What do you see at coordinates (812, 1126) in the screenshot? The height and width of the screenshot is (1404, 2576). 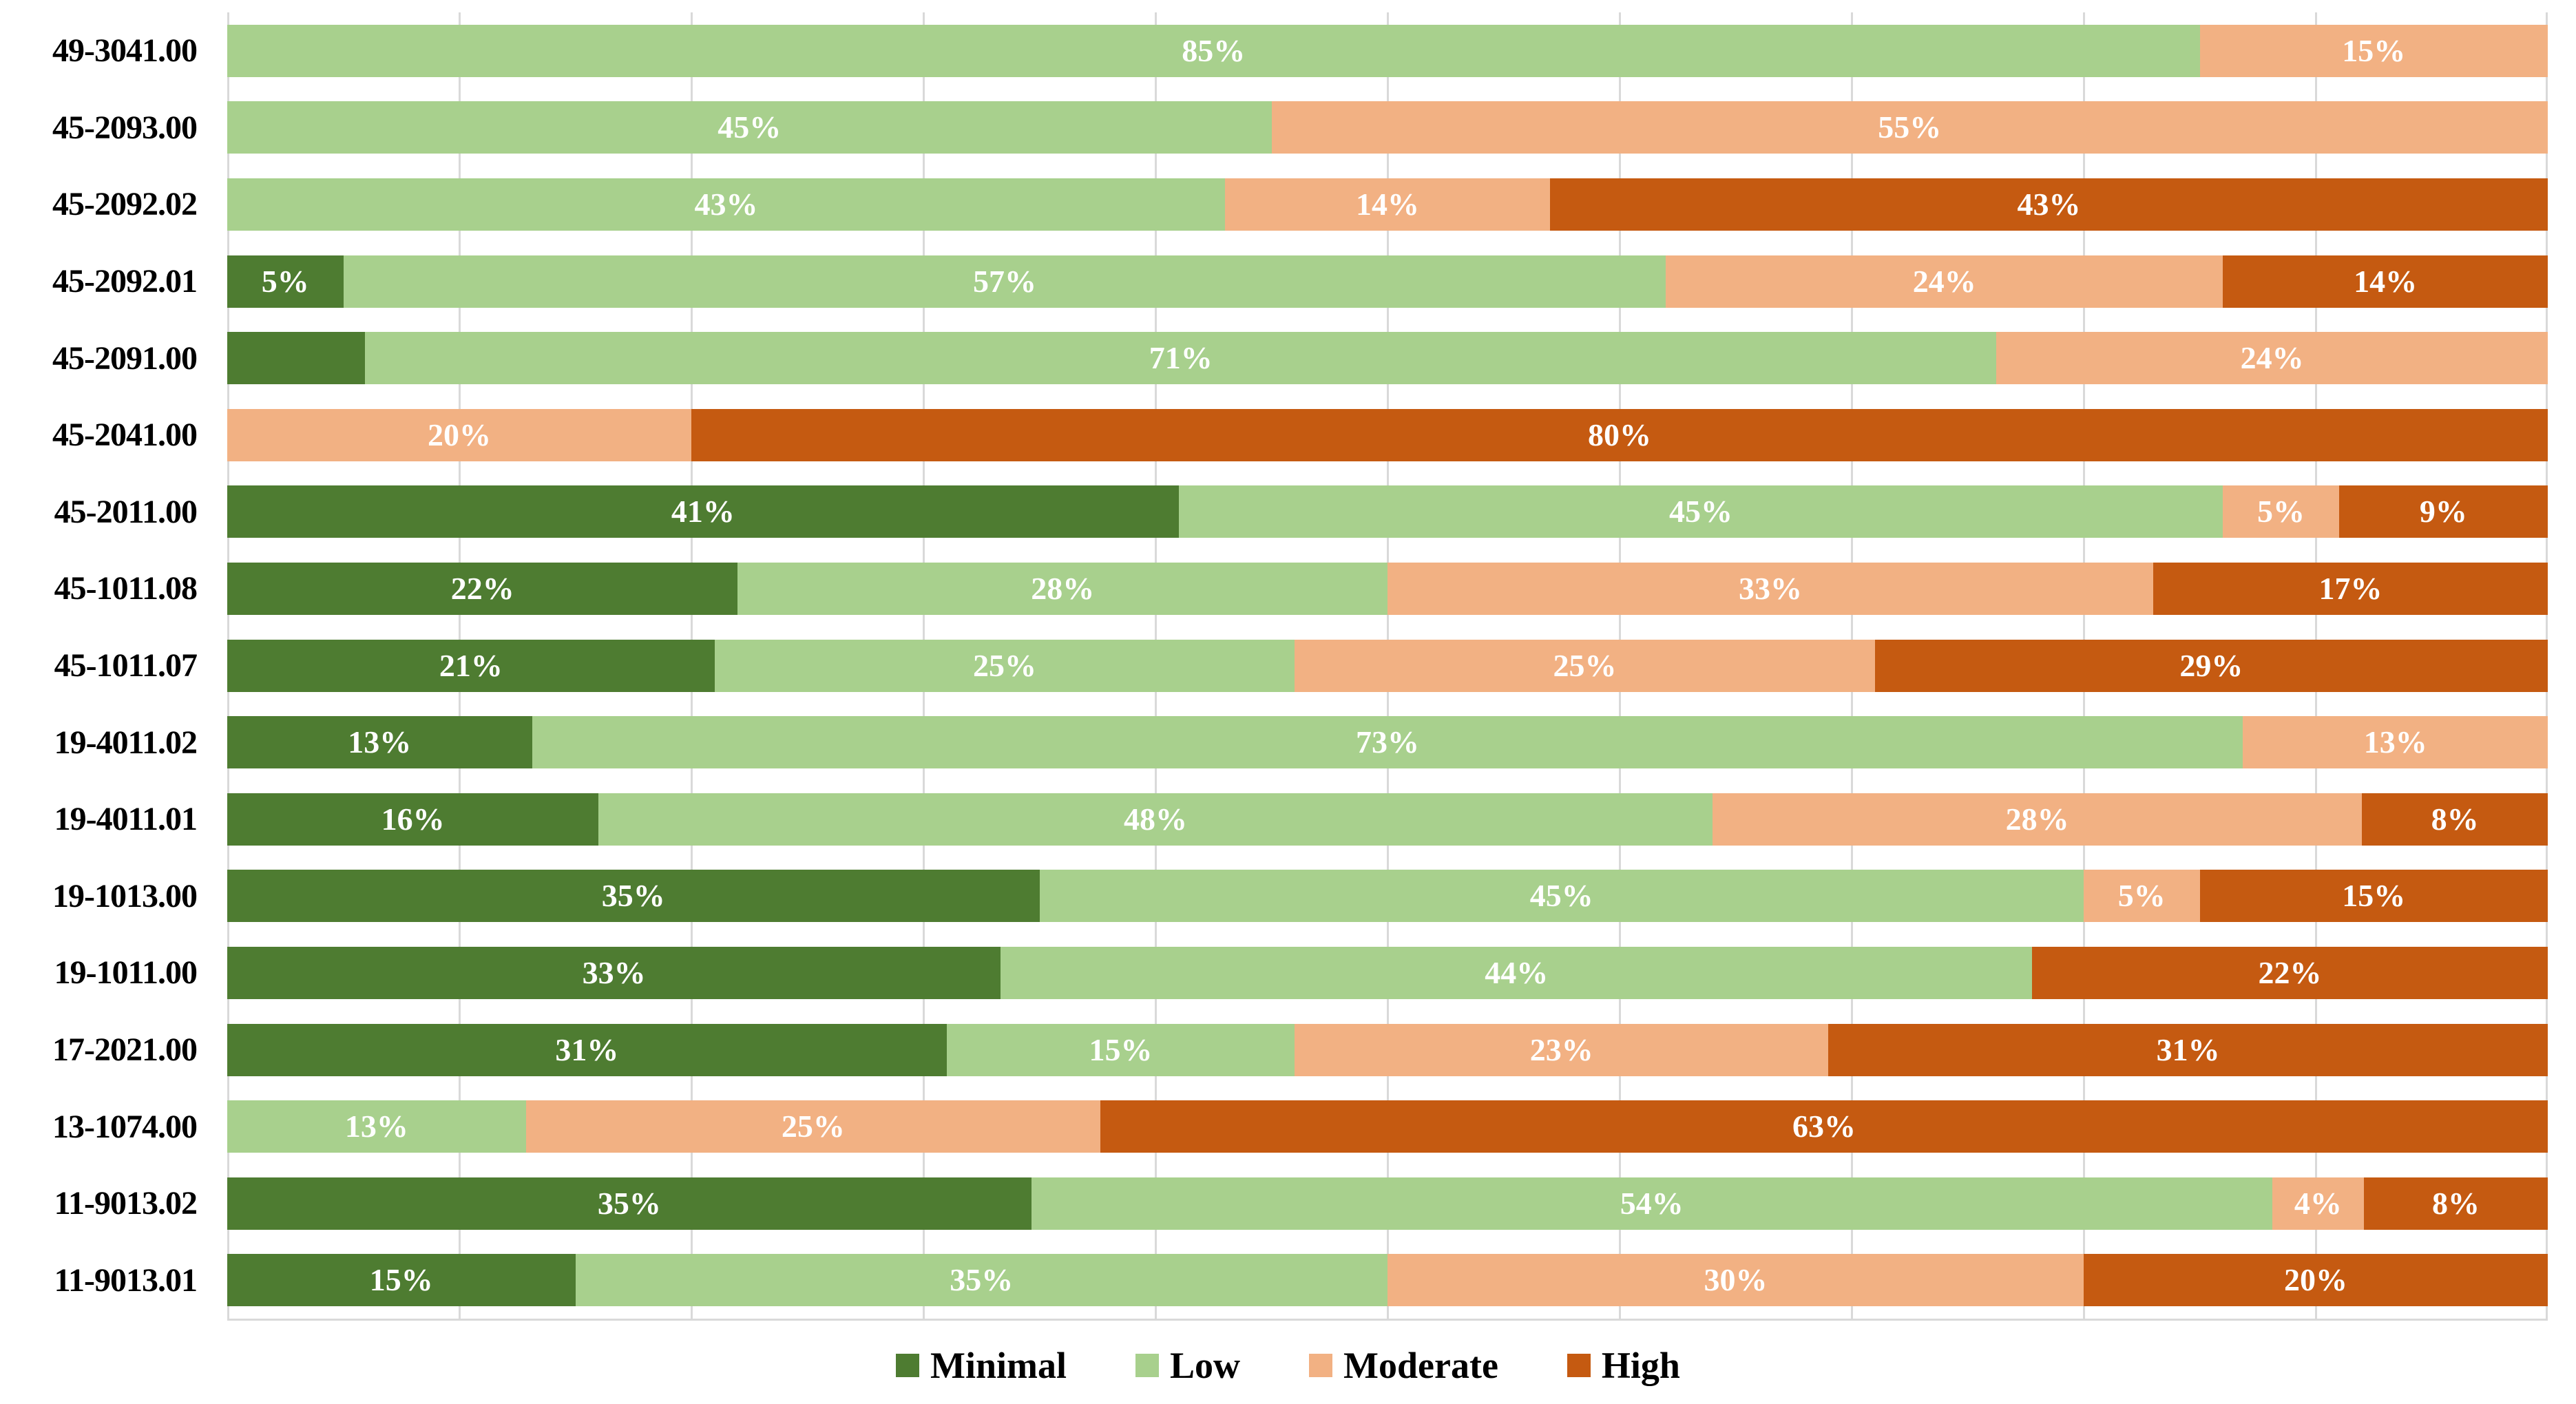 I see `bar-segment-moderate: 25%` at bounding box center [812, 1126].